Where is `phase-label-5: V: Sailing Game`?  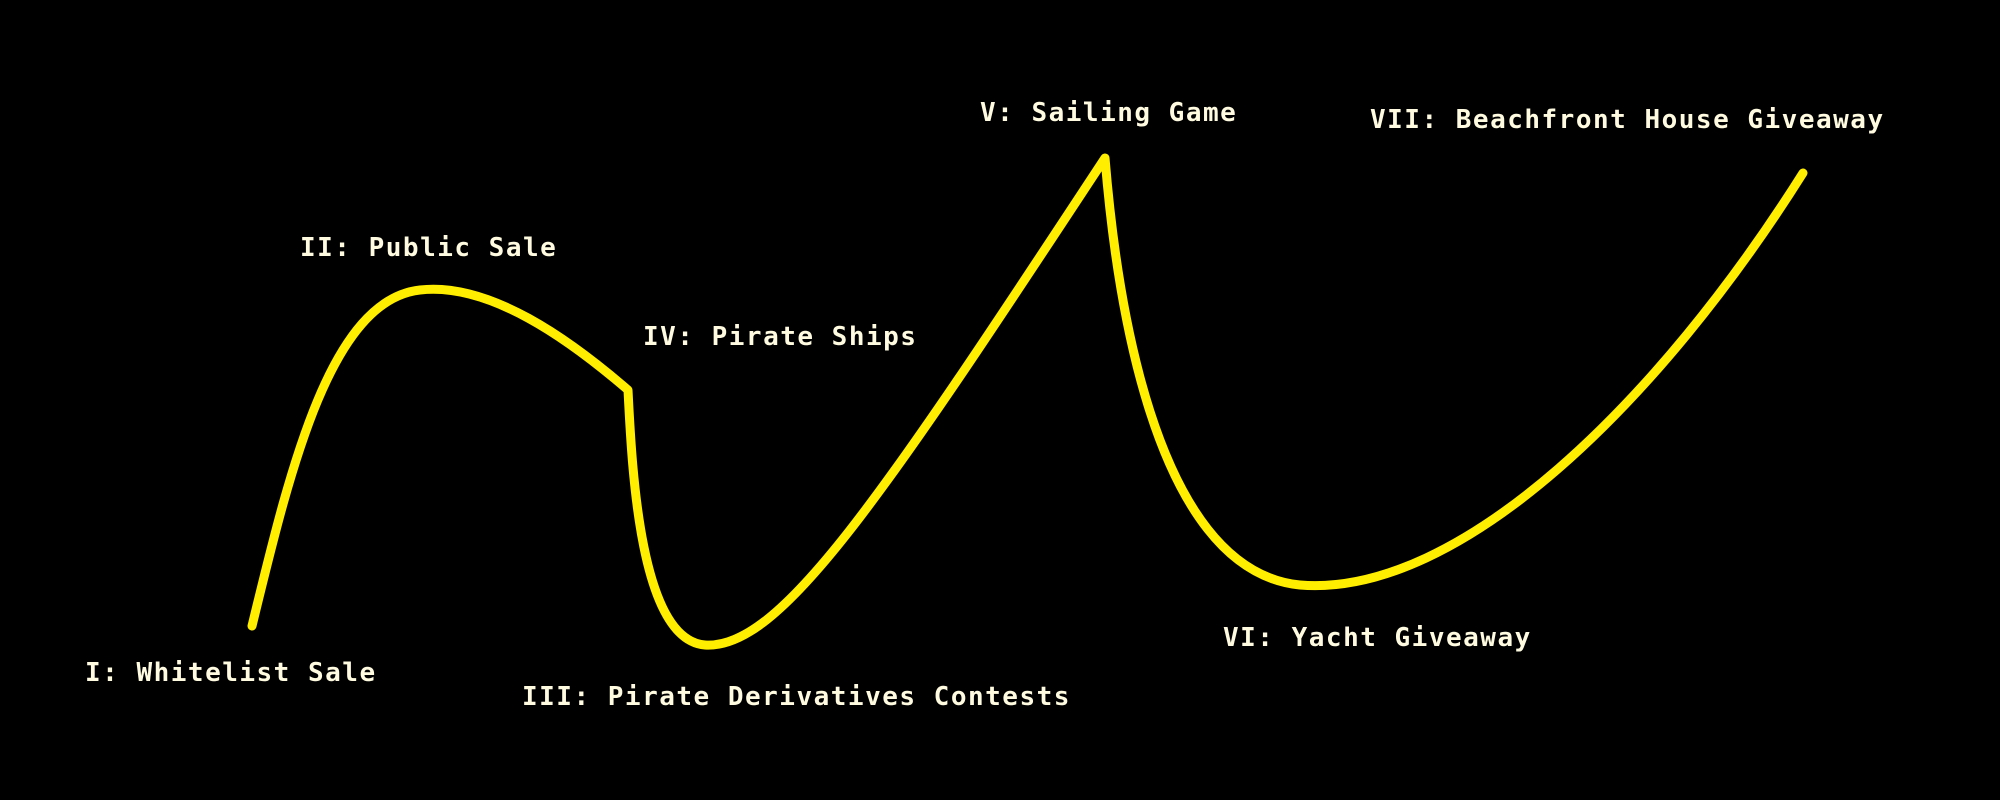
phase-label-5: V: Sailing Game is located at coordinates (1108, 113).